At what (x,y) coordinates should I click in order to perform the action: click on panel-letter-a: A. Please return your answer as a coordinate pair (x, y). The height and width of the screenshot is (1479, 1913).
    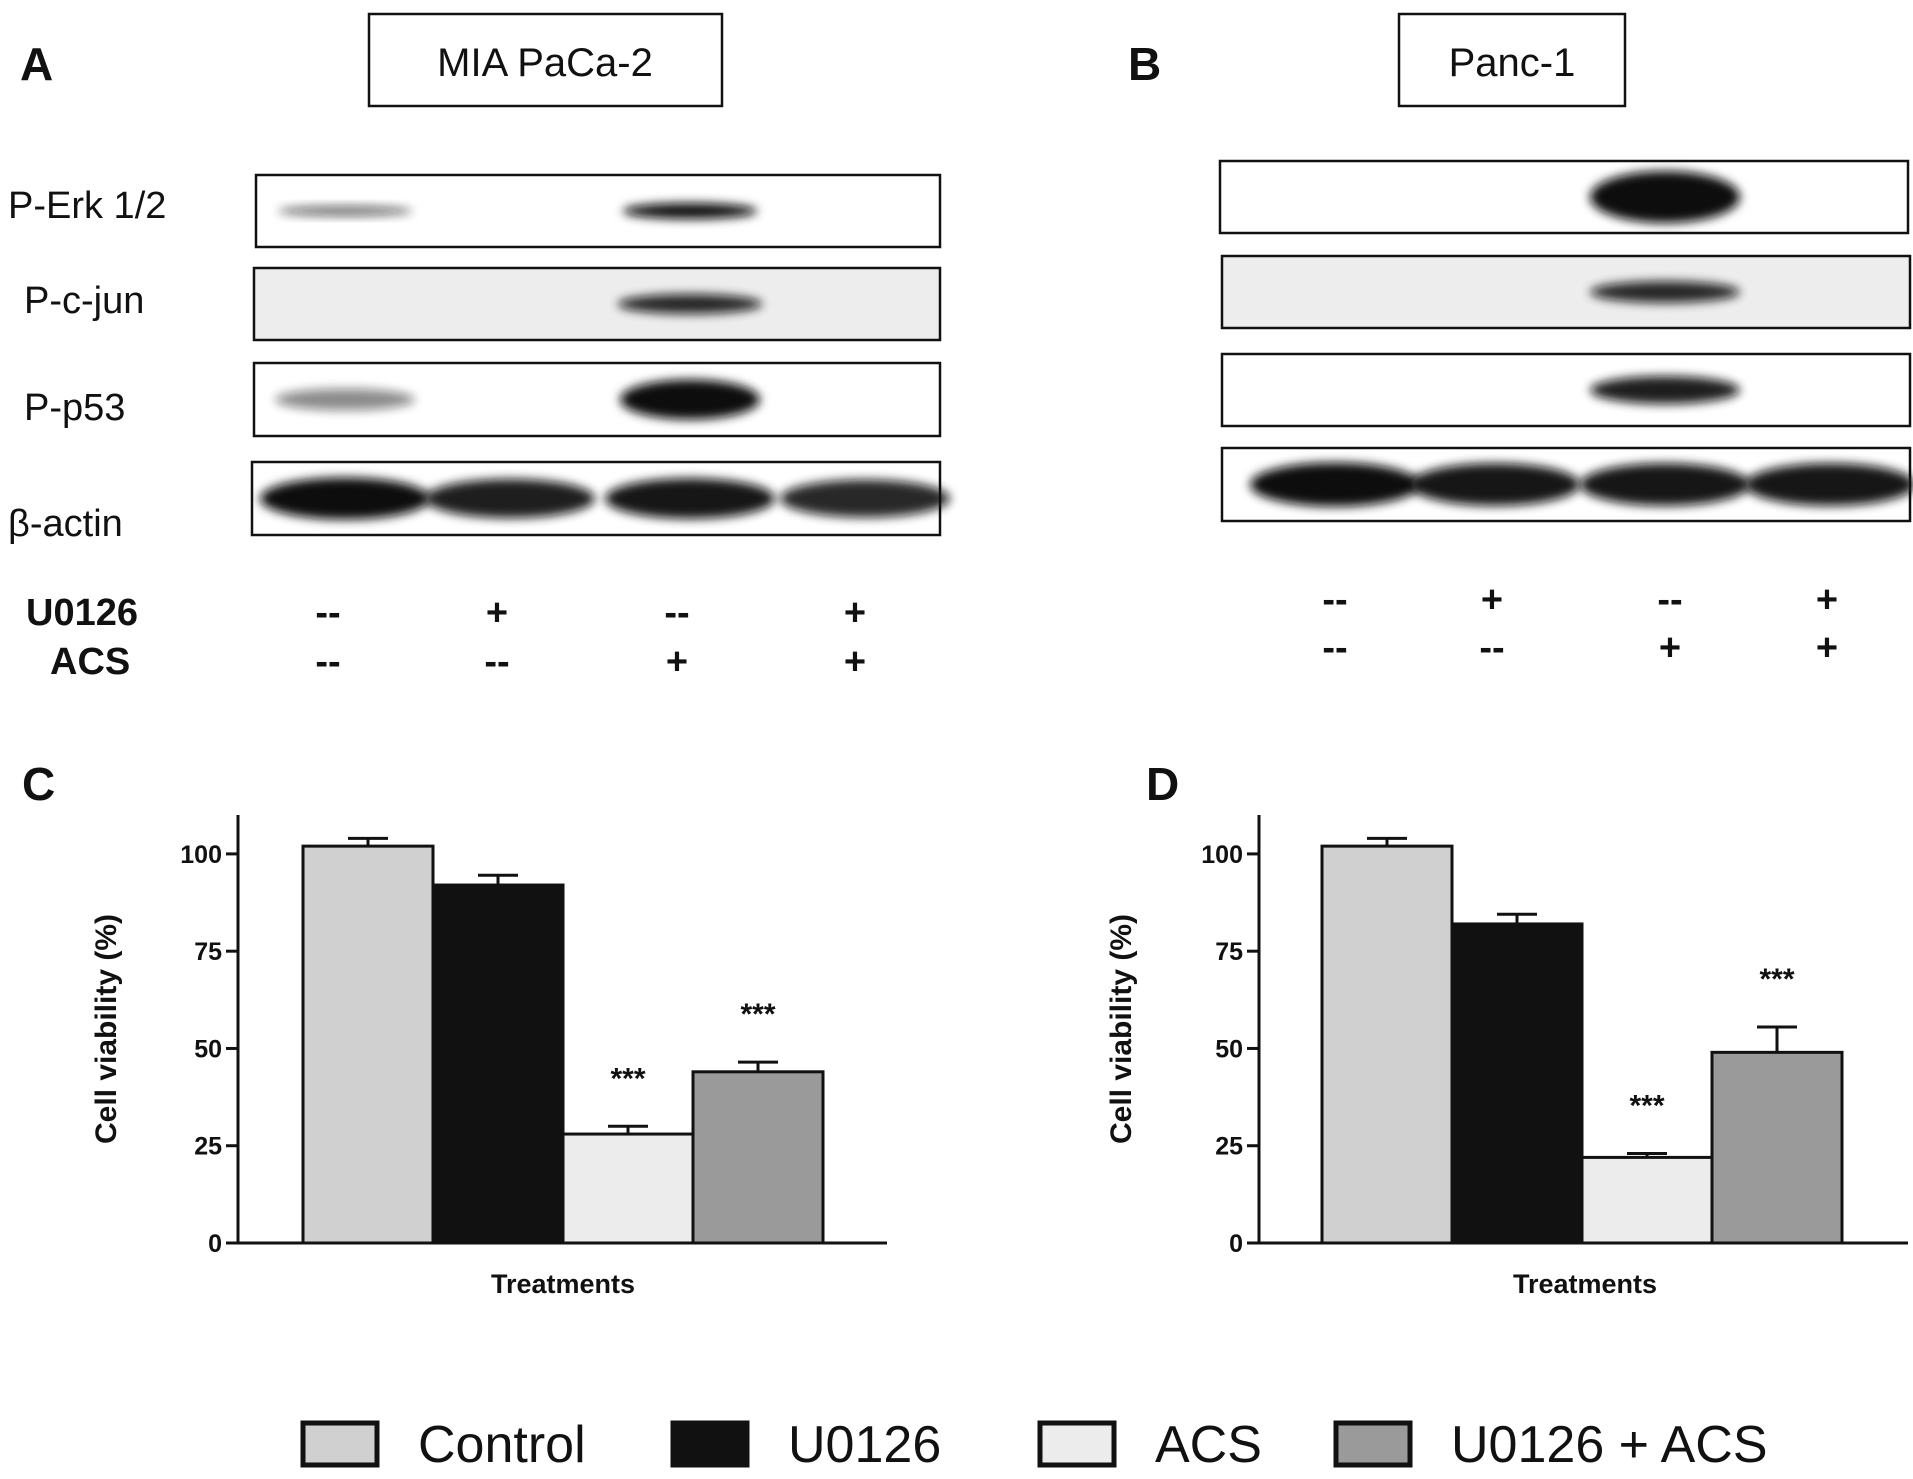
    Looking at the image, I should click on (36, 64).